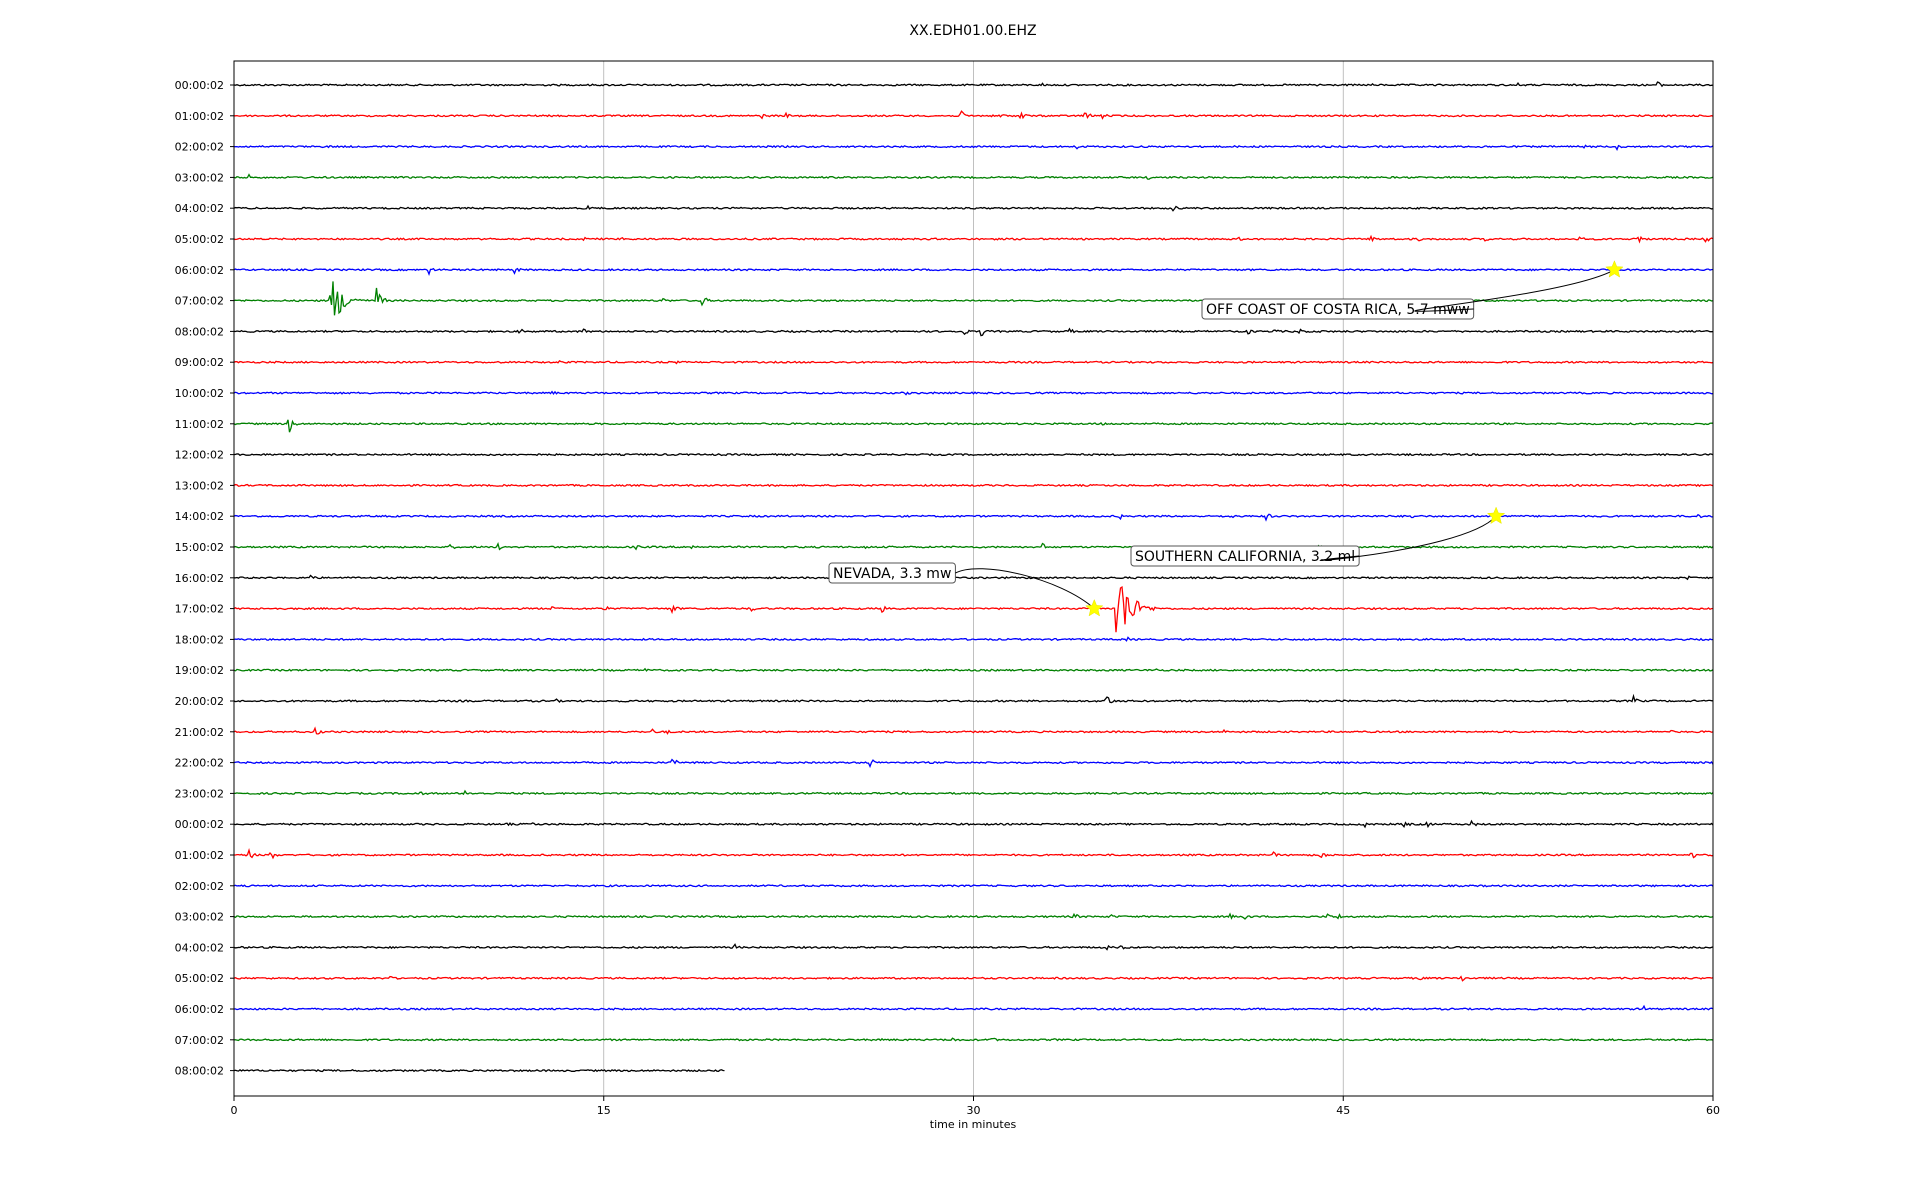  What do you see at coordinates (1245, 557) in the screenshot?
I see `annotation-label: SOUTHERN CALIFORNIA, 3.2 ml` at bounding box center [1245, 557].